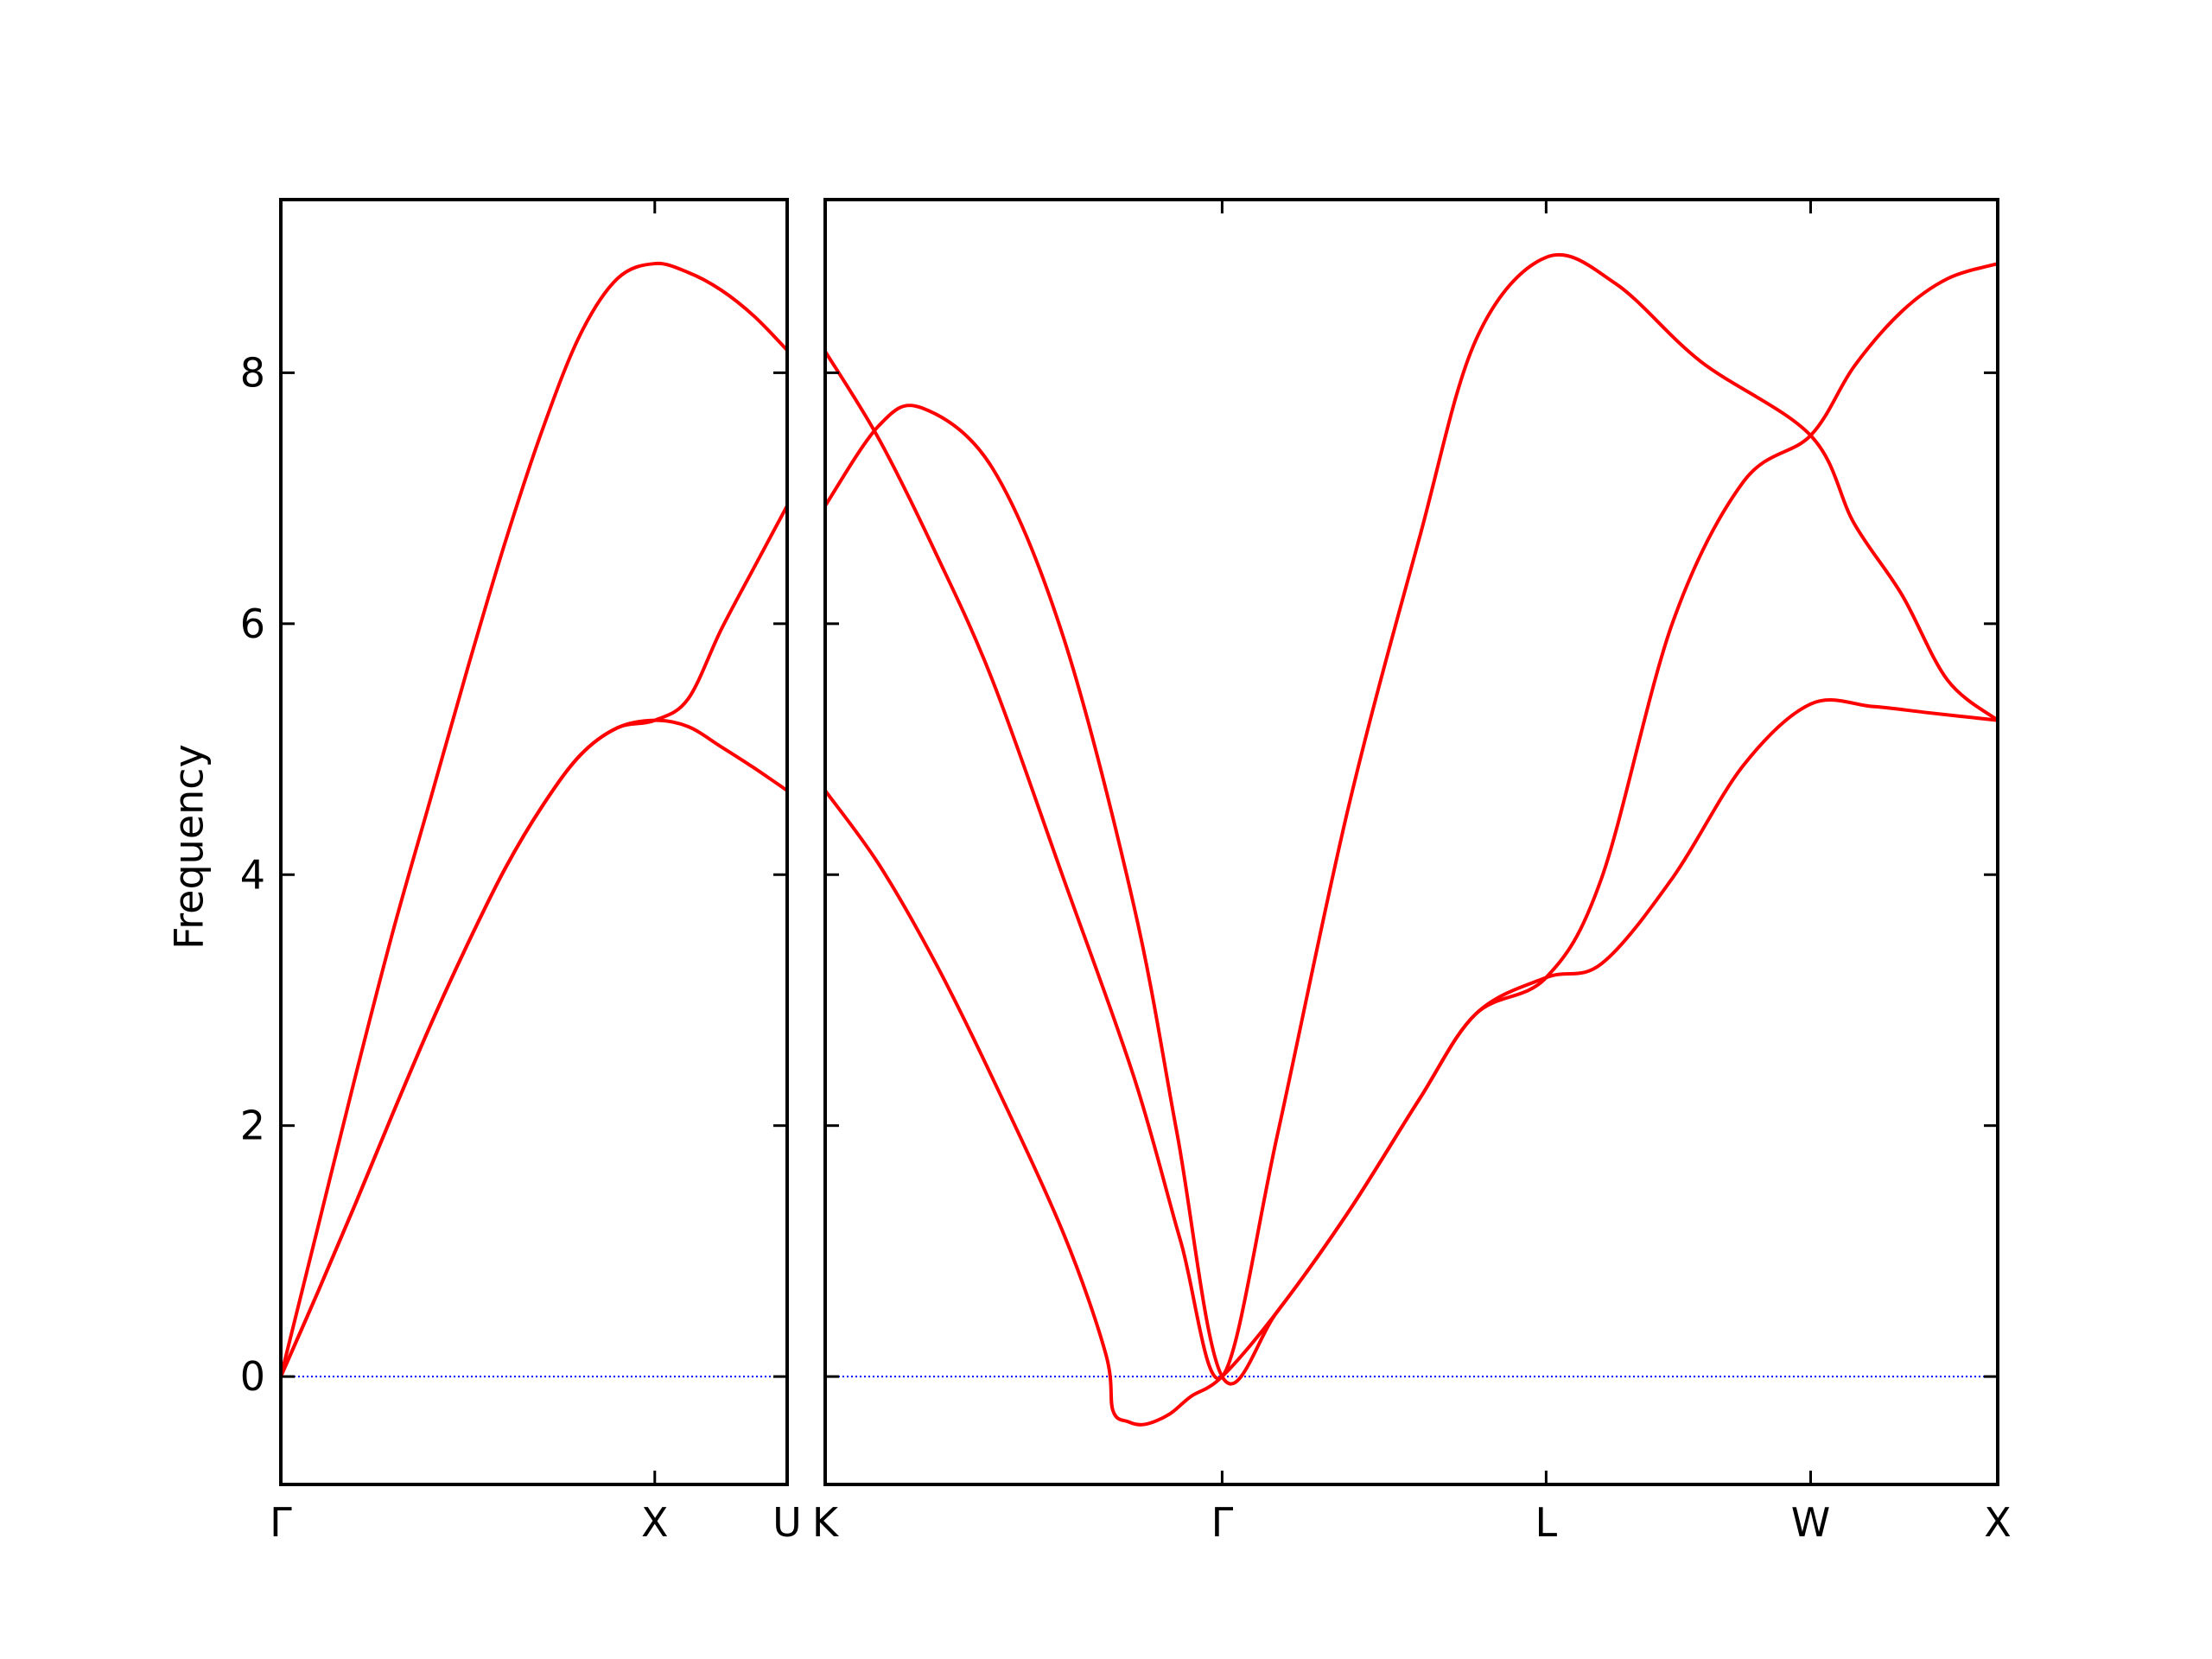 This screenshot has height=1659, width=2212. What do you see at coordinates (252, 1126) in the screenshot?
I see `y-tick-label: 2` at bounding box center [252, 1126].